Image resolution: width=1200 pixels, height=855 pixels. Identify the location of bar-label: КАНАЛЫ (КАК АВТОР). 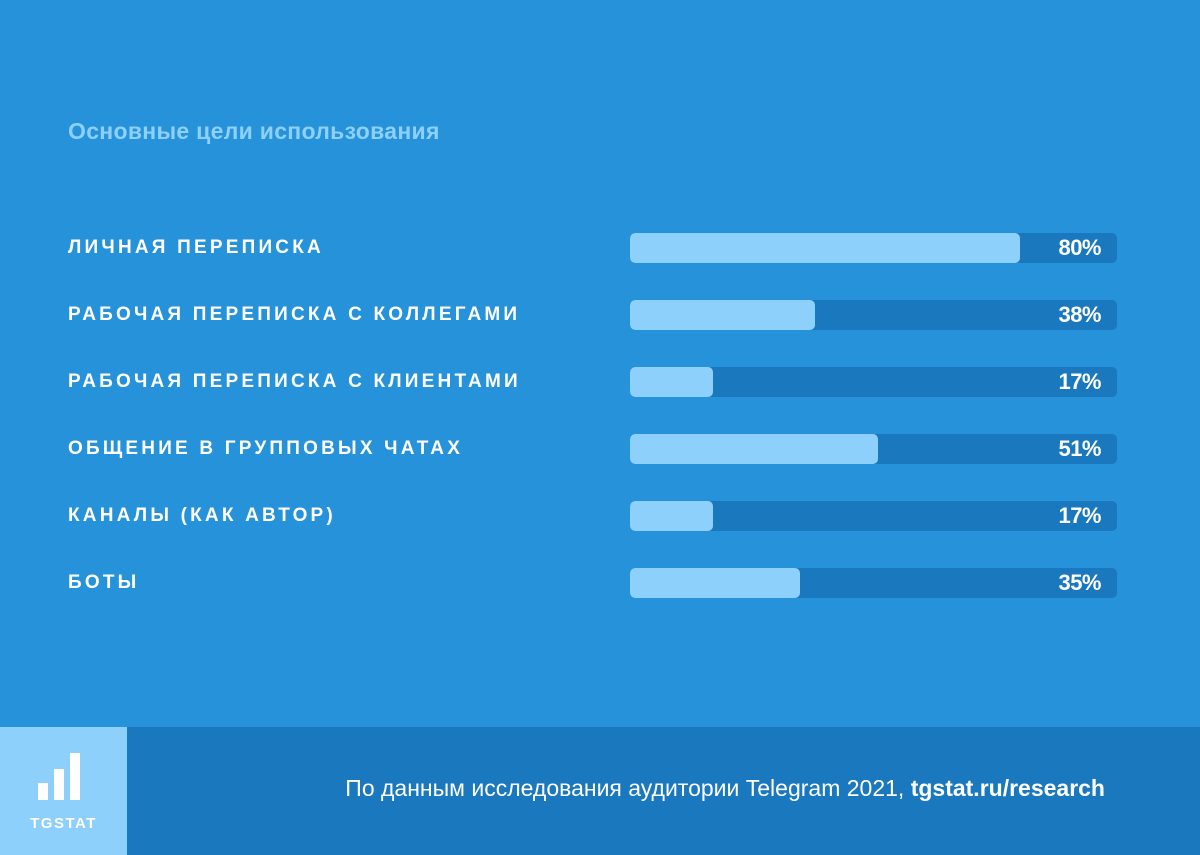
(202, 515).